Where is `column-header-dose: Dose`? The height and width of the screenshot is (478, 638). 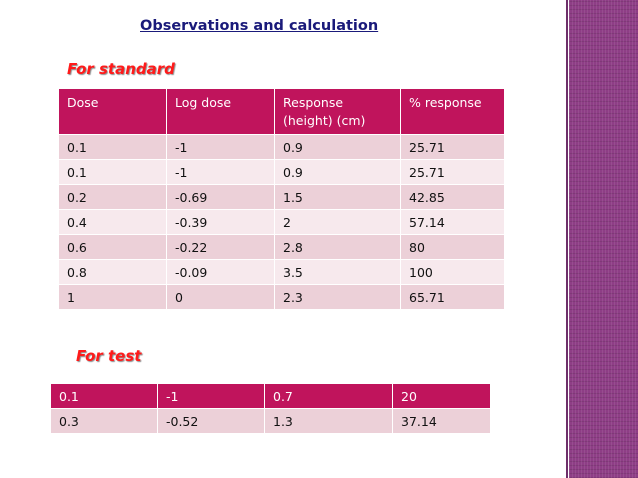
column-header-dose: Dose is located at coordinates (112, 111).